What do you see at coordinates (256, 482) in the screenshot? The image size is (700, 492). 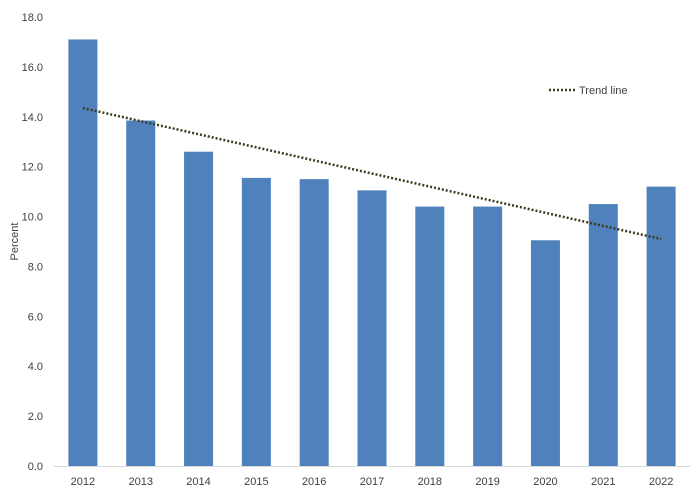 I see `x-tick-label: 2015` at bounding box center [256, 482].